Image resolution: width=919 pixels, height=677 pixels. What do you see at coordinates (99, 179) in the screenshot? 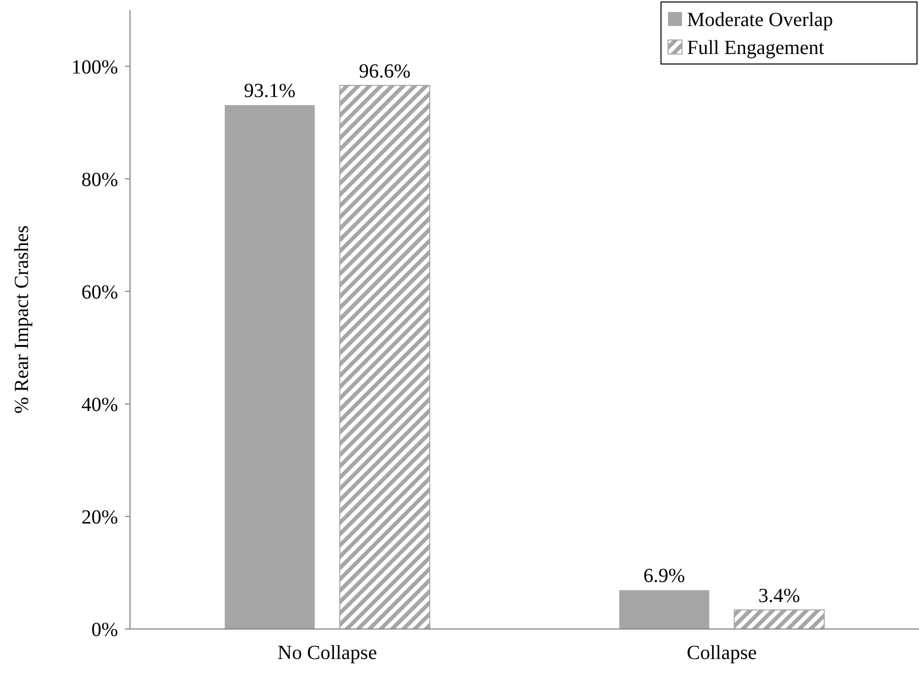
I see `y-tick-label: 80%` at bounding box center [99, 179].